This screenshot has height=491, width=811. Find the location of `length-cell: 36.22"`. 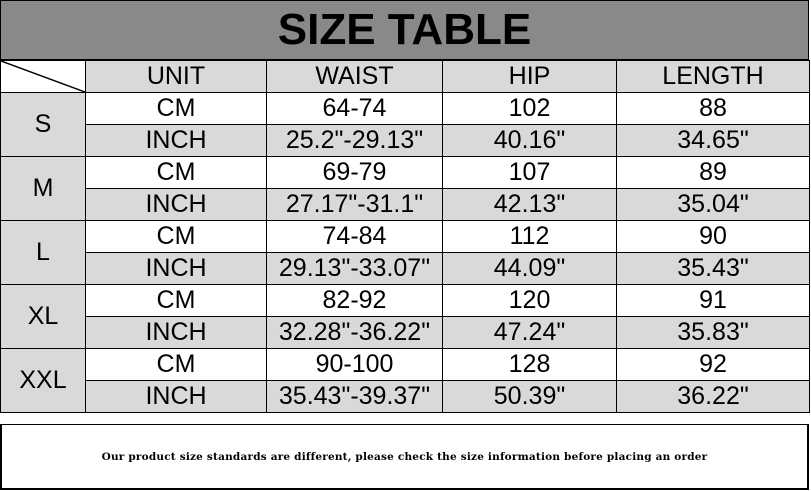

length-cell: 36.22" is located at coordinates (713, 396).